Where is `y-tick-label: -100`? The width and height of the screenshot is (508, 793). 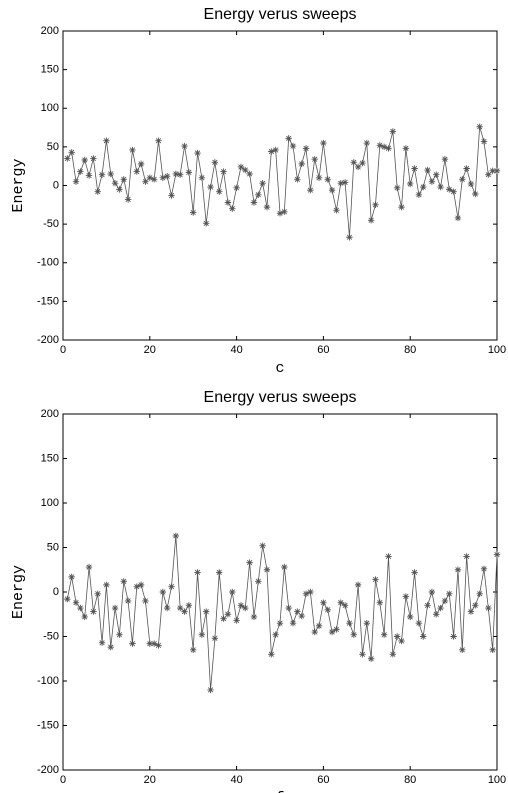 y-tick-label: -100 is located at coordinates (48, 263).